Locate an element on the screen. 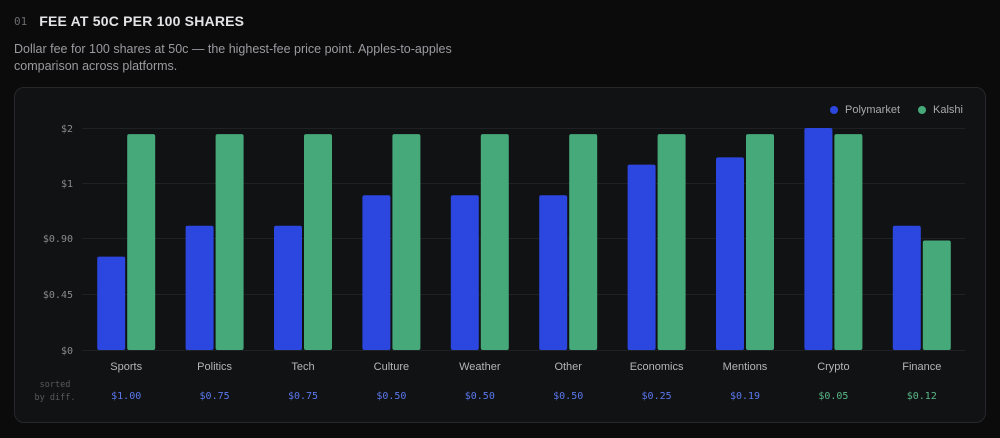 This screenshot has width=1000, height=438. diff-label: $0.19 is located at coordinates (745, 396).